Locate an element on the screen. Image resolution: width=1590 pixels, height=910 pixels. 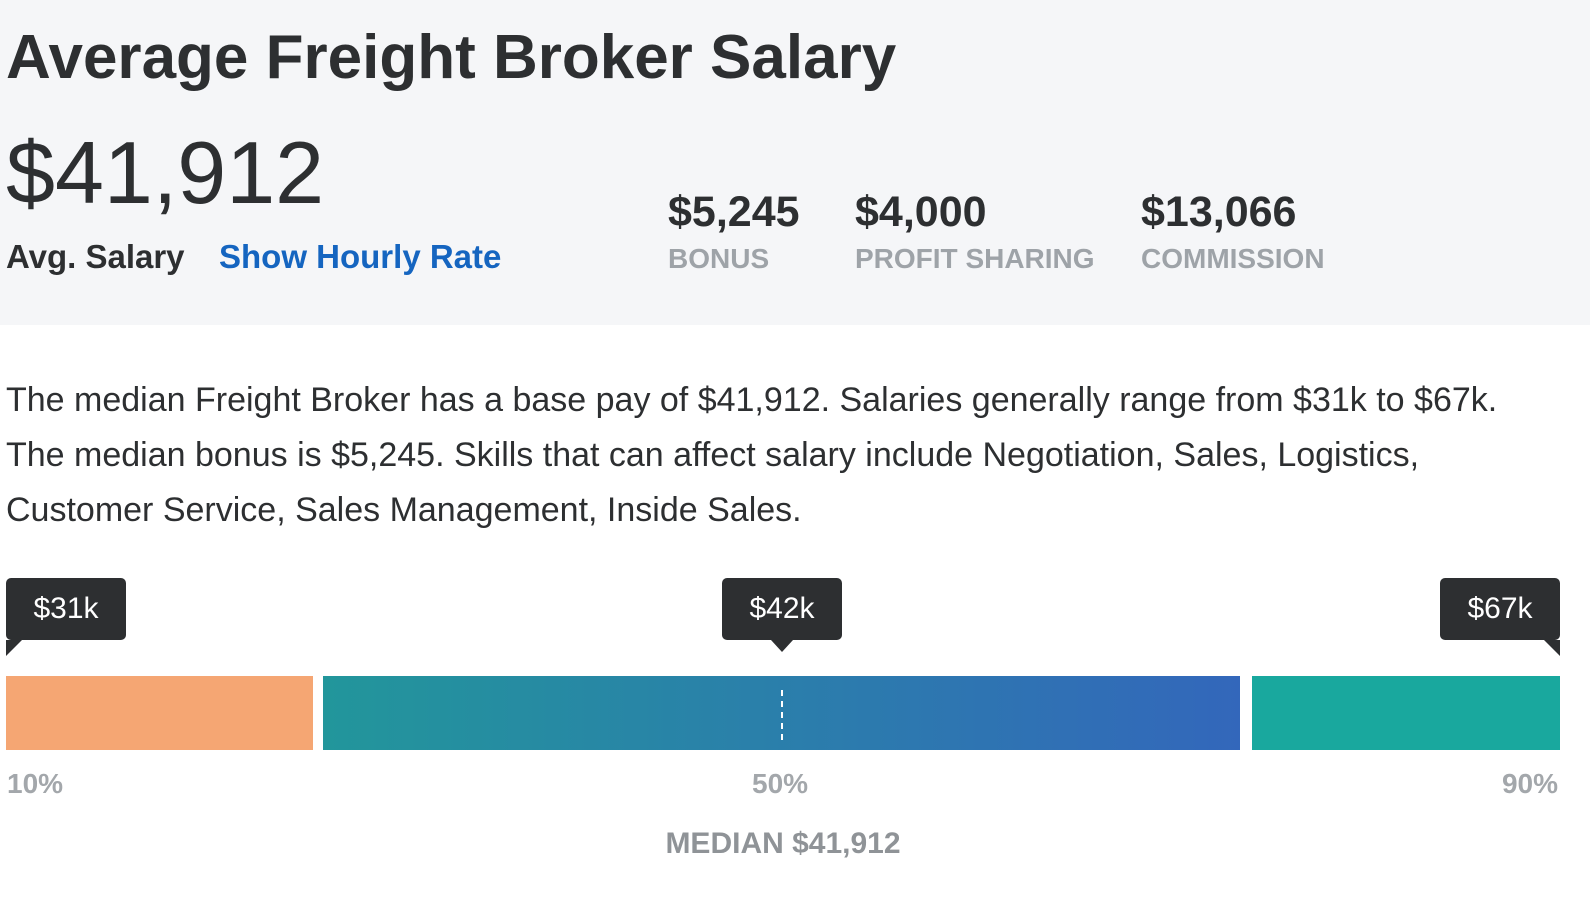
percentile-label: 50% is located at coordinates (780, 783).